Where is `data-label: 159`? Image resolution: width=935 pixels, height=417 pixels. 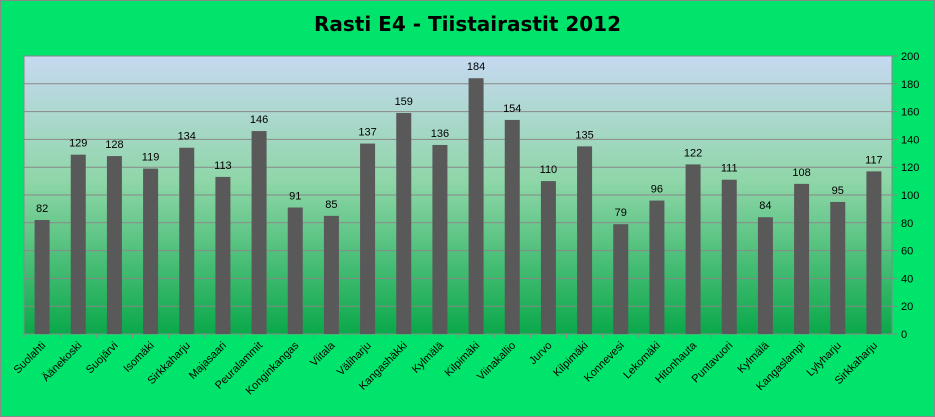 data-label: 159 is located at coordinates (404, 102).